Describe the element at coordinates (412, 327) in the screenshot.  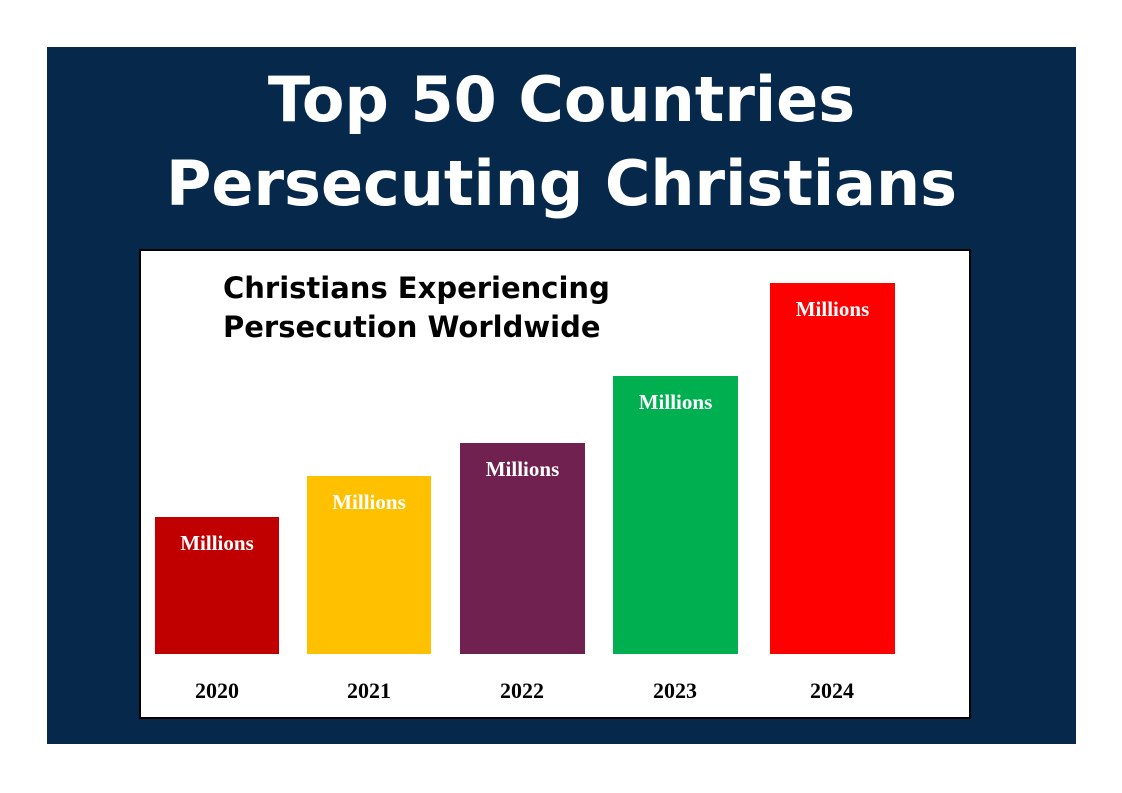
I see `chart-title-line2: Persecution Worldwide` at that location.